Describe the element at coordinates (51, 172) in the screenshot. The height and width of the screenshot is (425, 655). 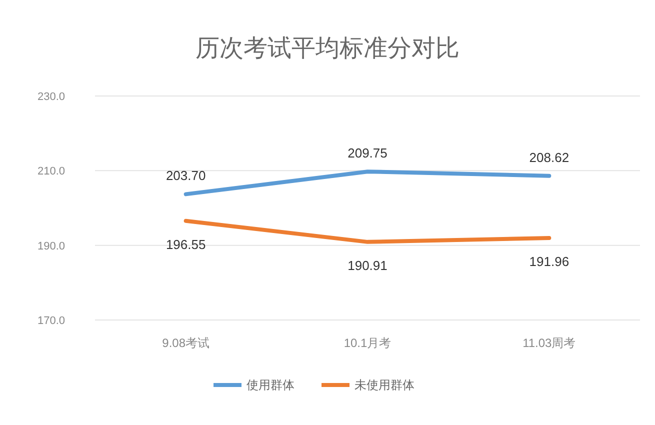
I see `y-tick-label: 210.0` at that location.